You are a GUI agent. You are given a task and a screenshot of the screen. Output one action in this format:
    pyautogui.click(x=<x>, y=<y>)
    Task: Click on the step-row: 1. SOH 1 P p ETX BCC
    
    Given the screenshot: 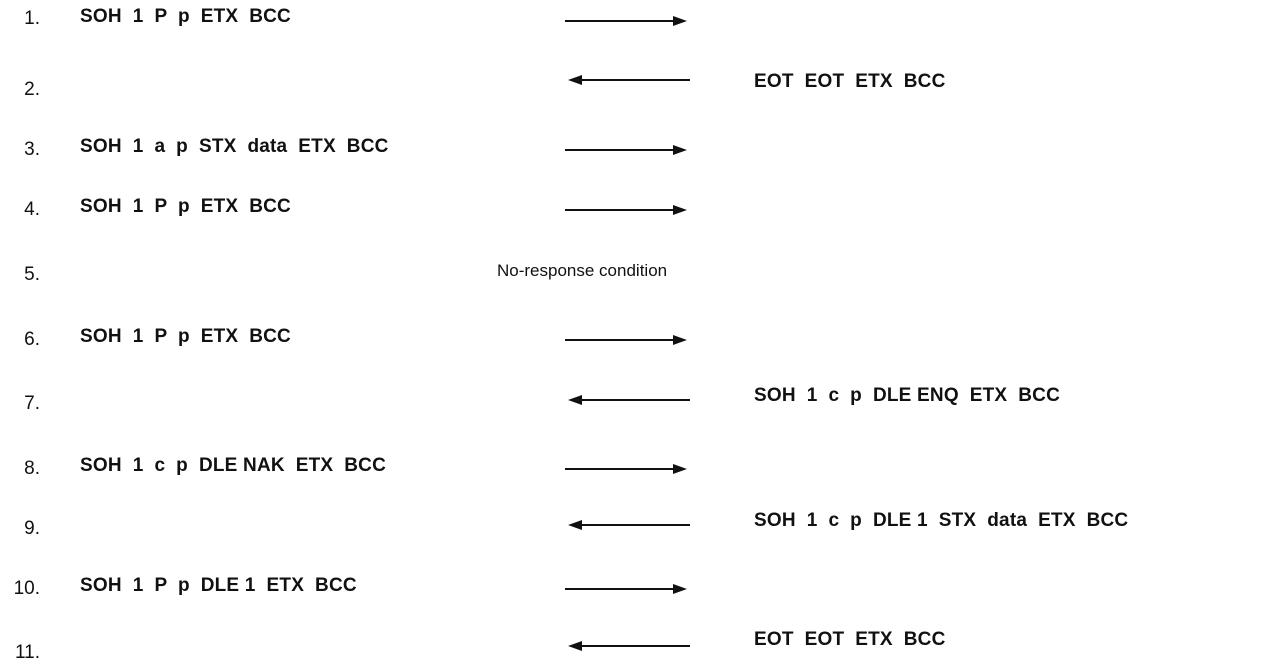 What is the action you would take?
    pyautogui.click(x=640, y=22)
    